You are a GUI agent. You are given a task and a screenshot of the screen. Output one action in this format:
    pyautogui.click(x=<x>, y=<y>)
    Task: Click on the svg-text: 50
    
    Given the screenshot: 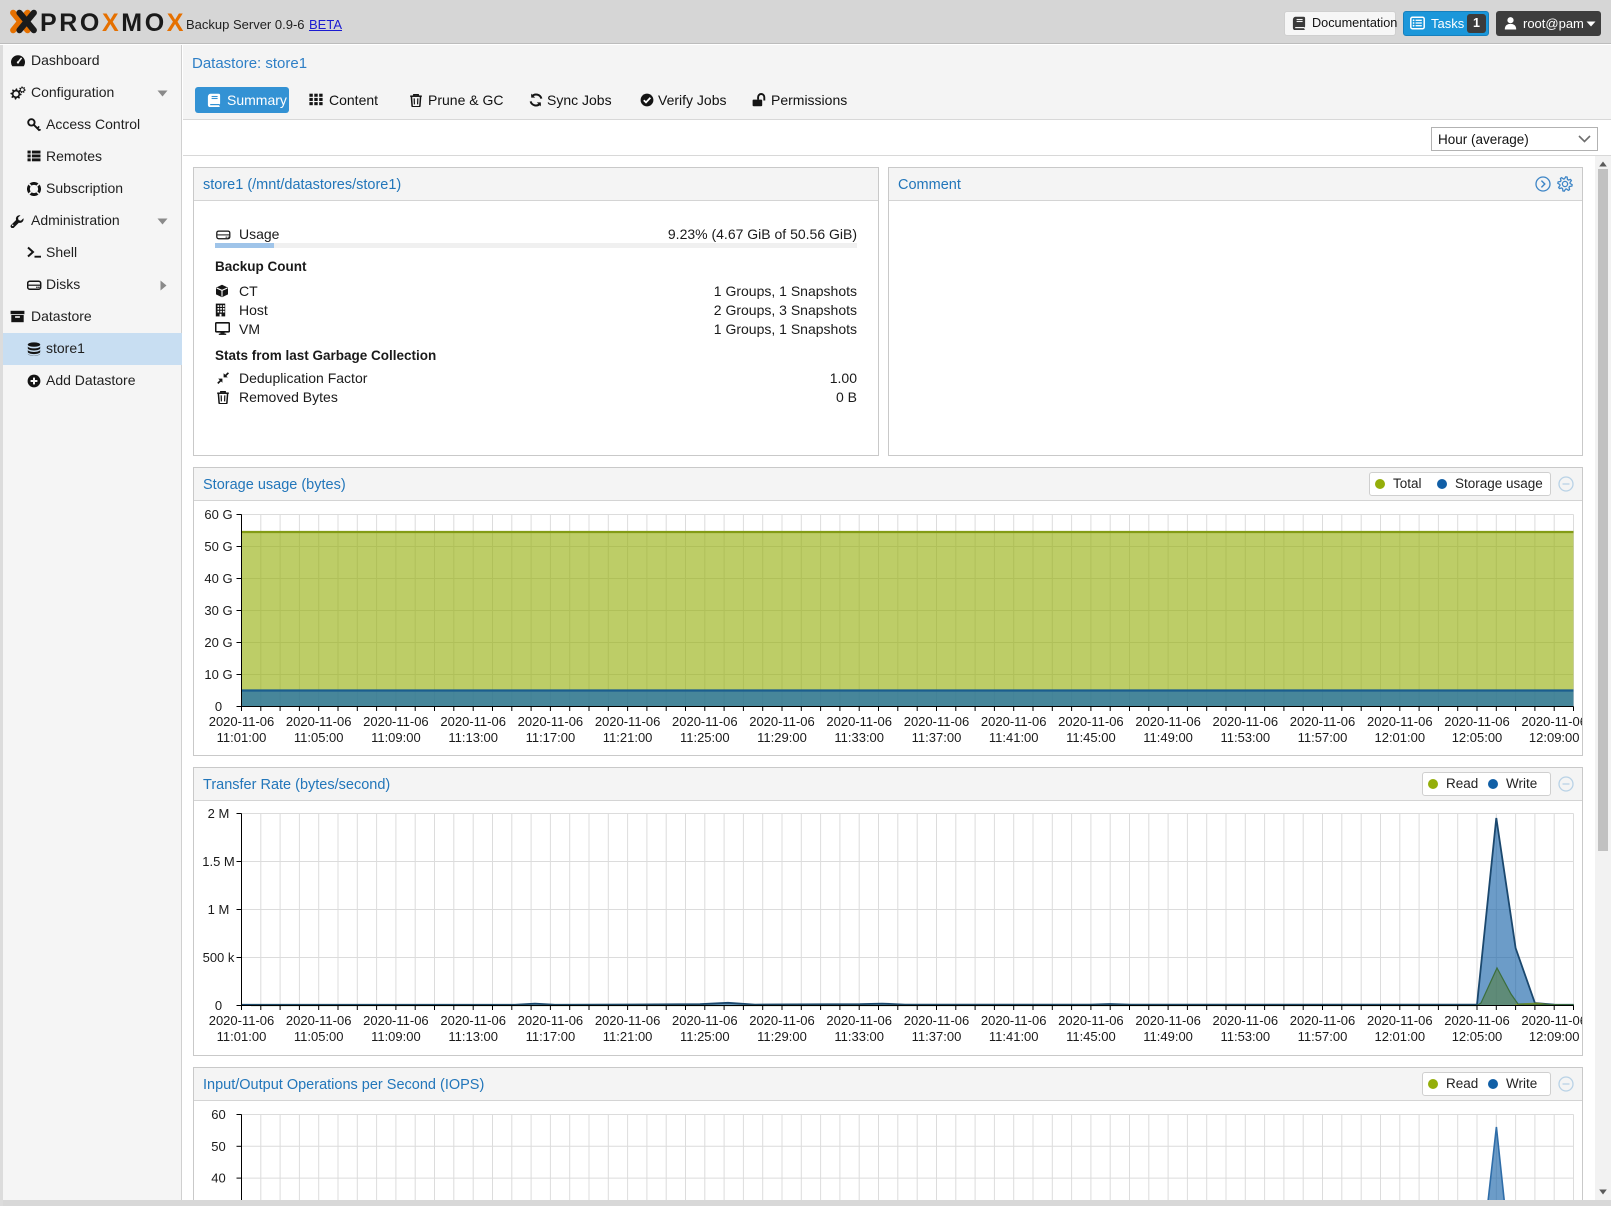 What is the action you would take?
    pyautogui.click(x=218, y=1146)
    